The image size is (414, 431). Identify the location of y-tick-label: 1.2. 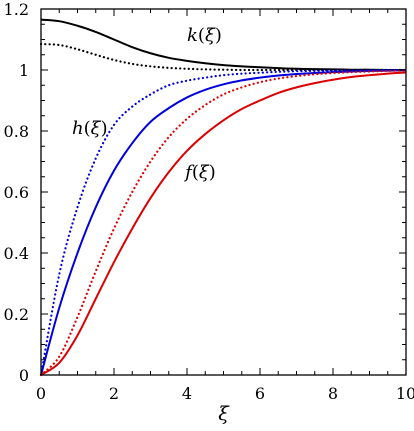
(16, 9).